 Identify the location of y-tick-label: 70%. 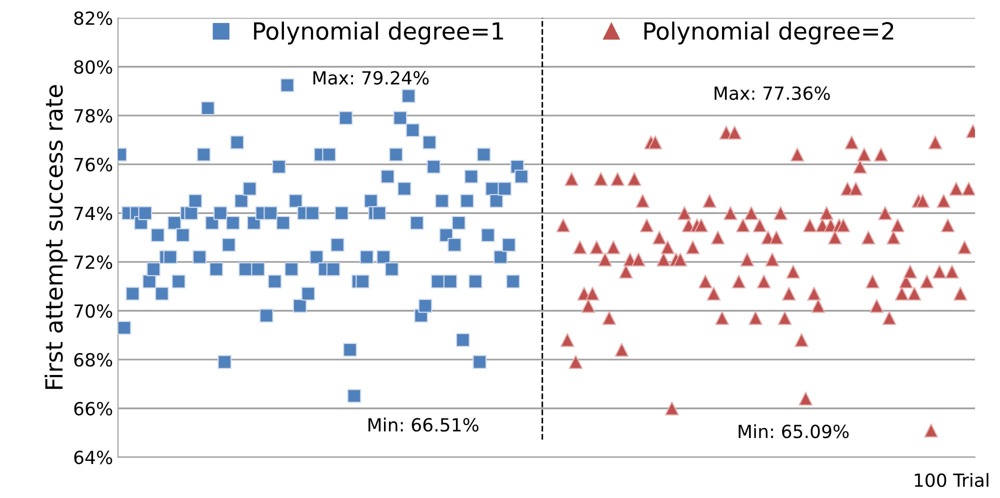
(93, 311).